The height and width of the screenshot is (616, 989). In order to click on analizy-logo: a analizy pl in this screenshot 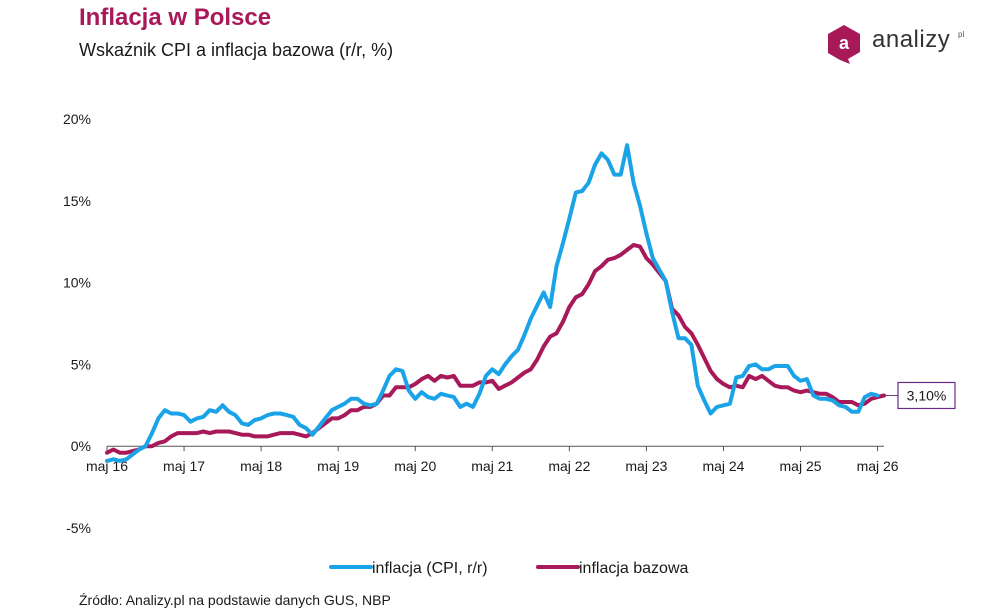, I will do `click(901, 45)`.